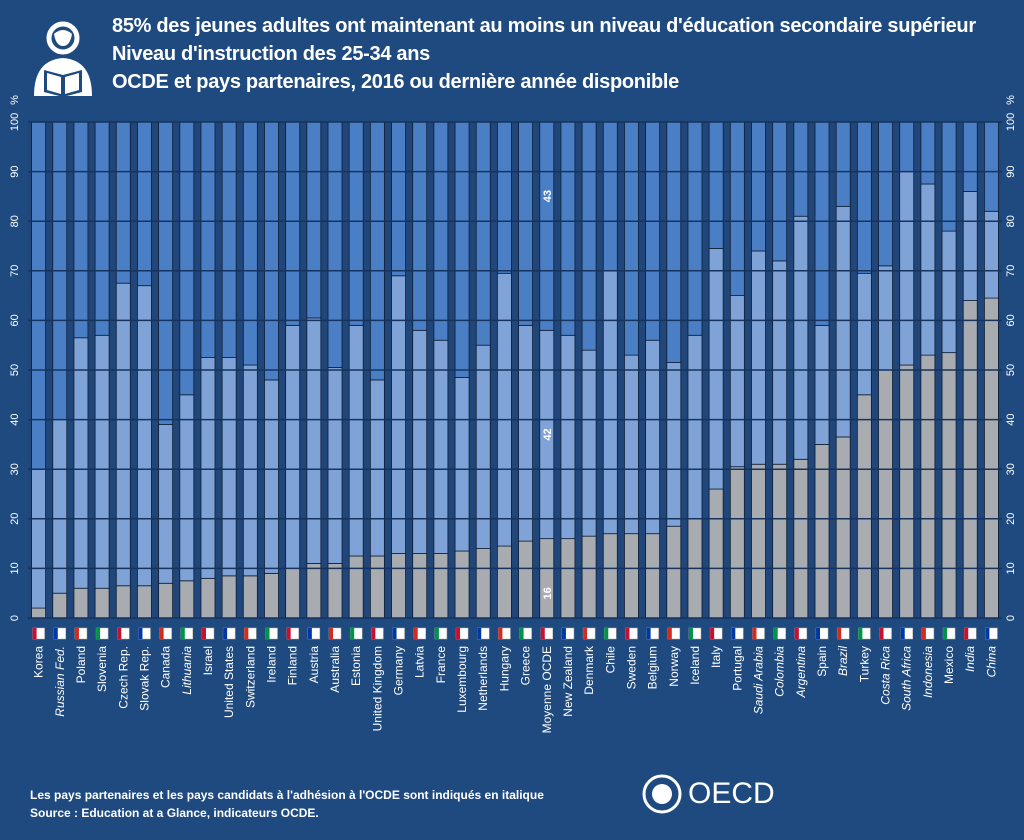 This screenshot has height=840, width=1024. Describe the element at coordinates (589, 670) in the screenshot. I see `category-label: Denmark` at that location.